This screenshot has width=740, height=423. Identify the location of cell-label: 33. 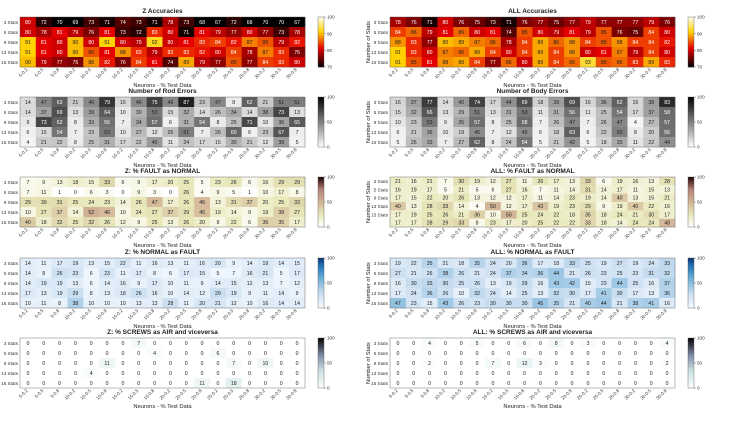
(572, 264).